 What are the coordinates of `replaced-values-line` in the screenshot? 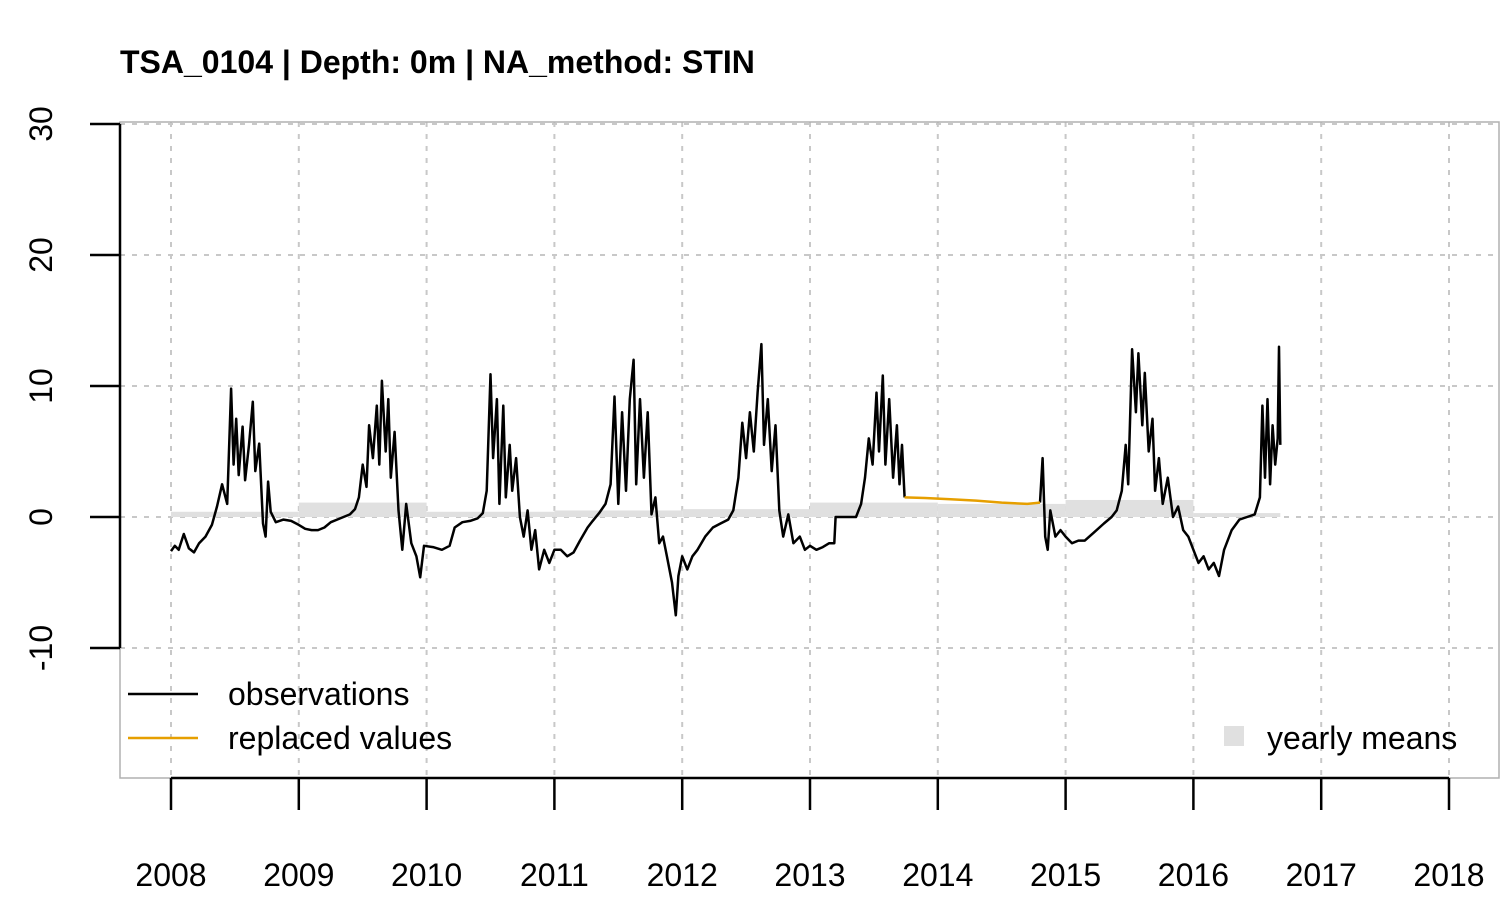 It's located at (972, 501).